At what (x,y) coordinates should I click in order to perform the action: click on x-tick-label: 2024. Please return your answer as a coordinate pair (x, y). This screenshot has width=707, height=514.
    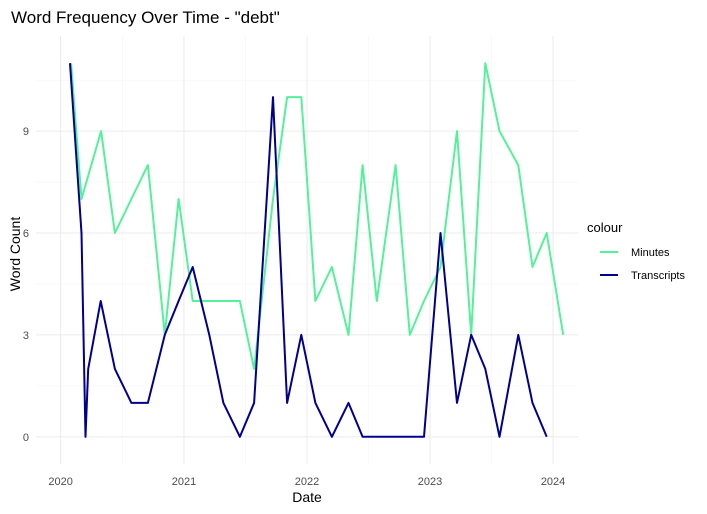
    Looking at the image, I should click on (553, 482).